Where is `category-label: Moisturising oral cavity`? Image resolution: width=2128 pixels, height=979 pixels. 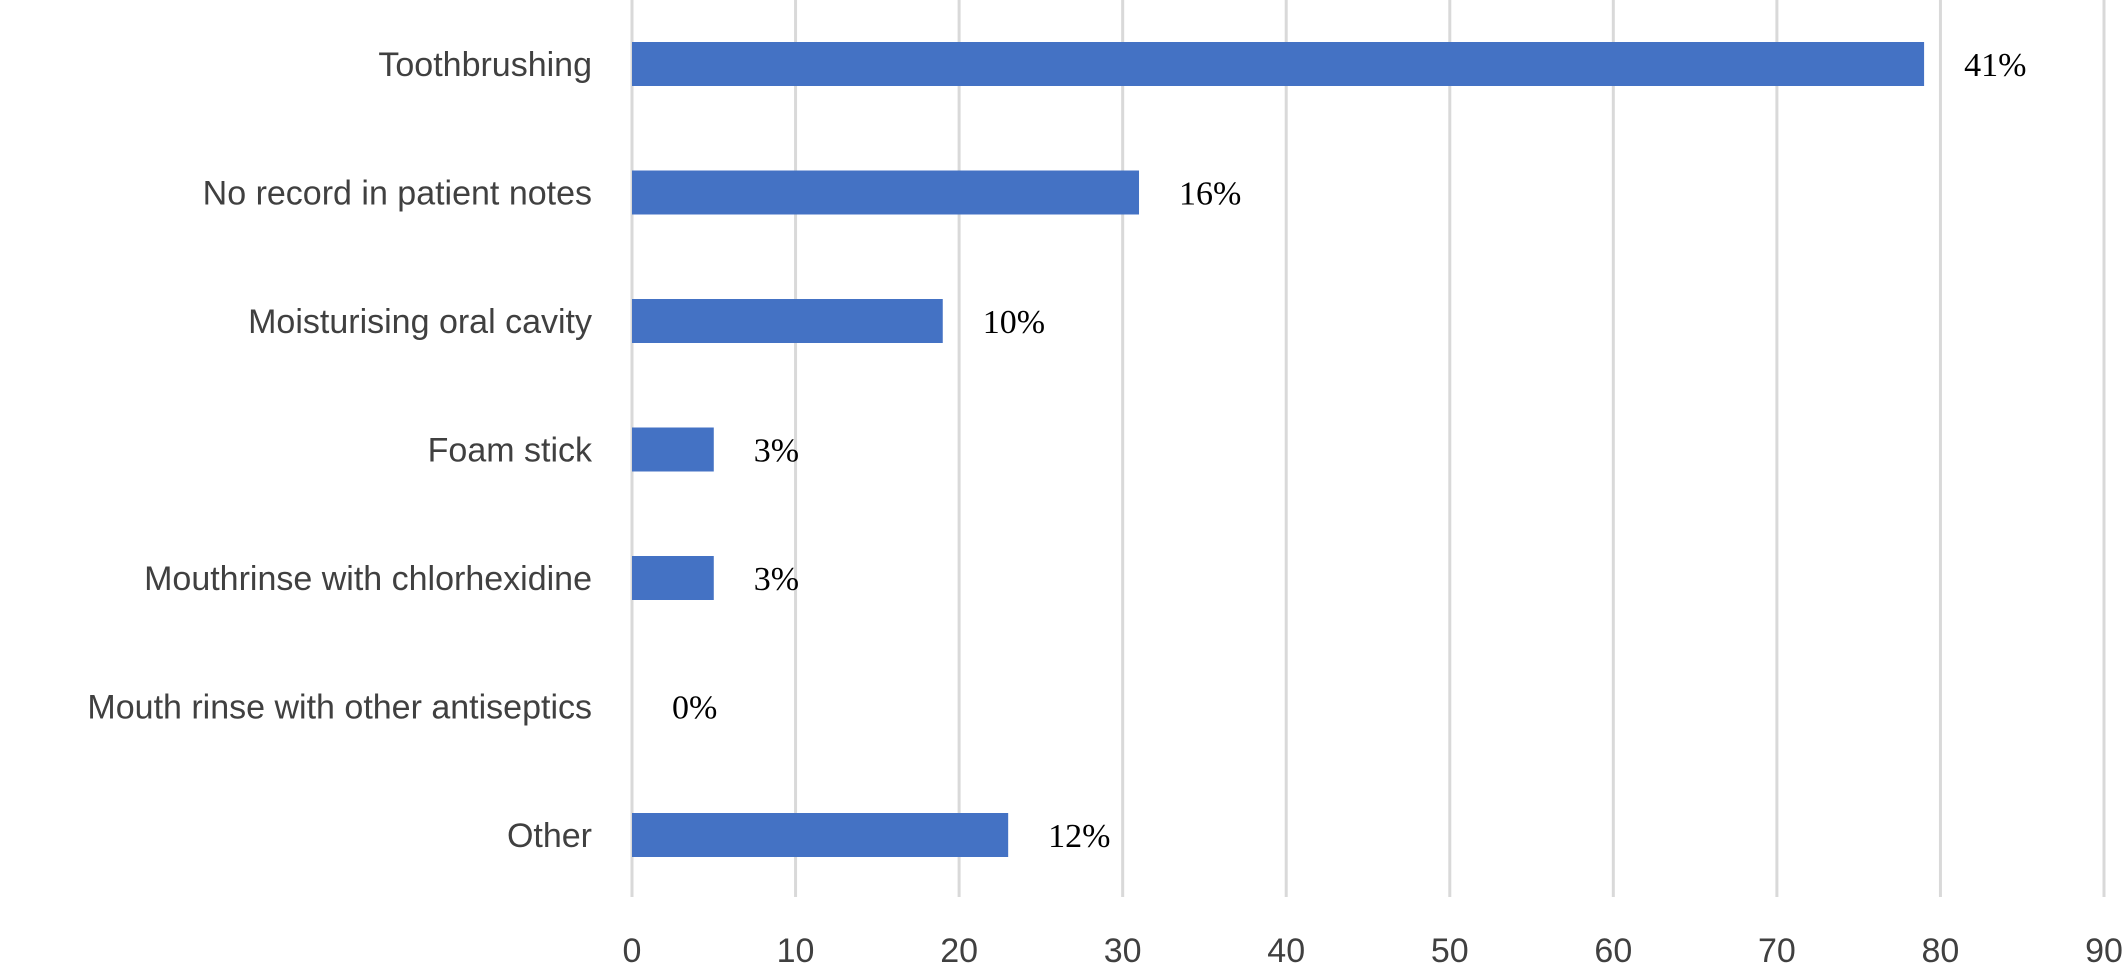 category-label: Moisturising oral cavity is located at coordinates (420, 322).